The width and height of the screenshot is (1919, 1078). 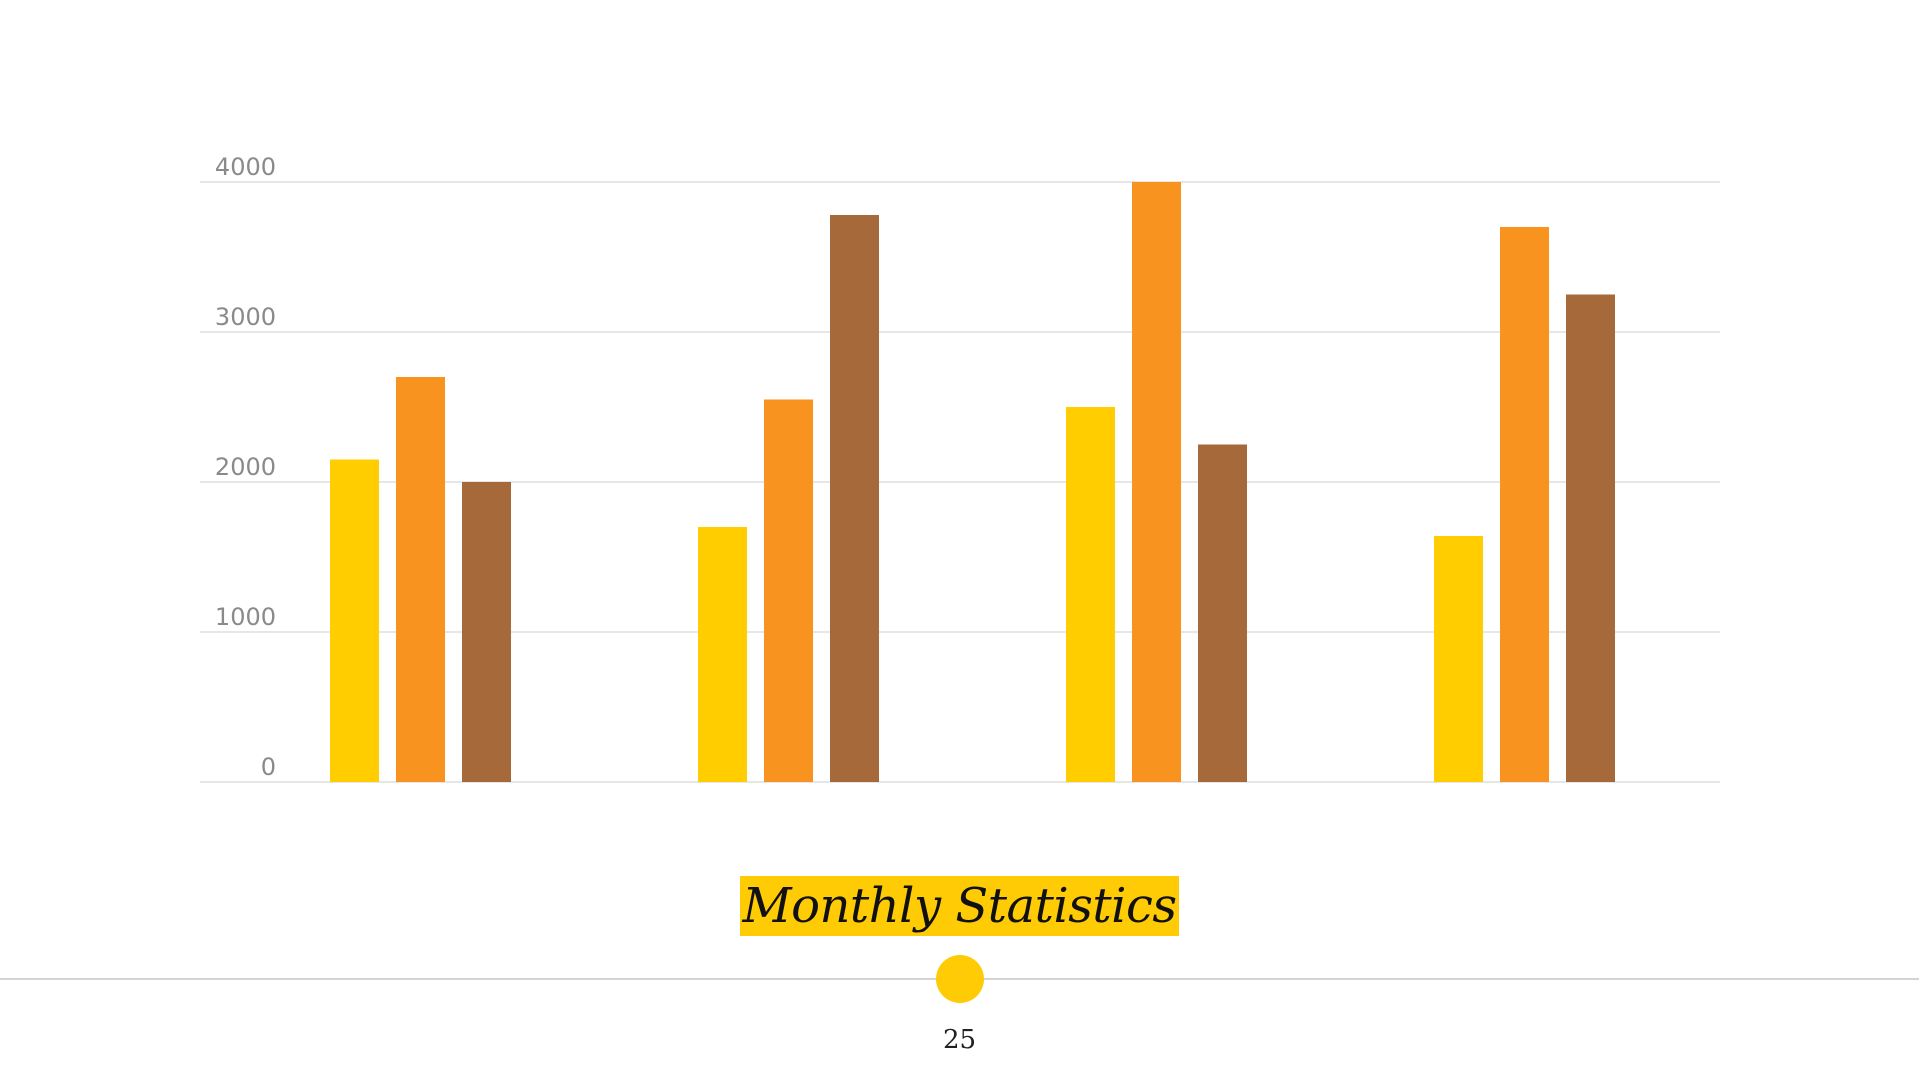 What do you see at coordinates (245, 317) in the screenshot?
I see `y-tick-label: 3000` at bounding box center [245, 317].